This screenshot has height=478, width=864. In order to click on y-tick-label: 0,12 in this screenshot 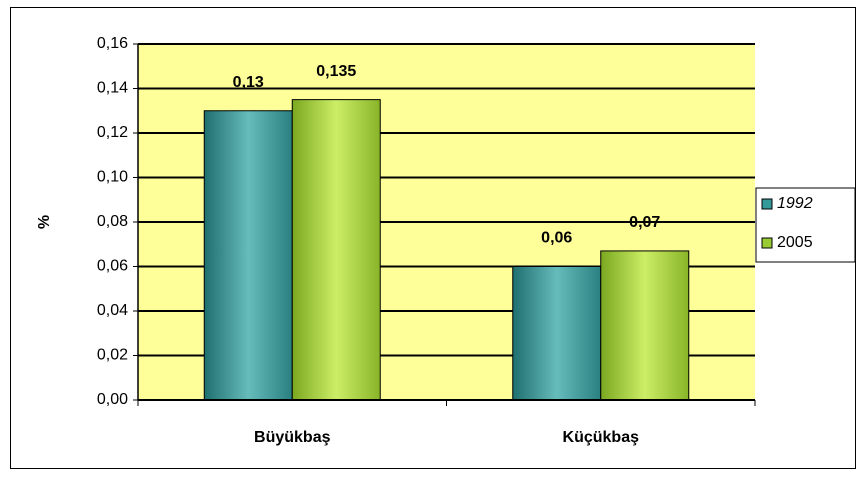, I will do `click(112, 132)`.